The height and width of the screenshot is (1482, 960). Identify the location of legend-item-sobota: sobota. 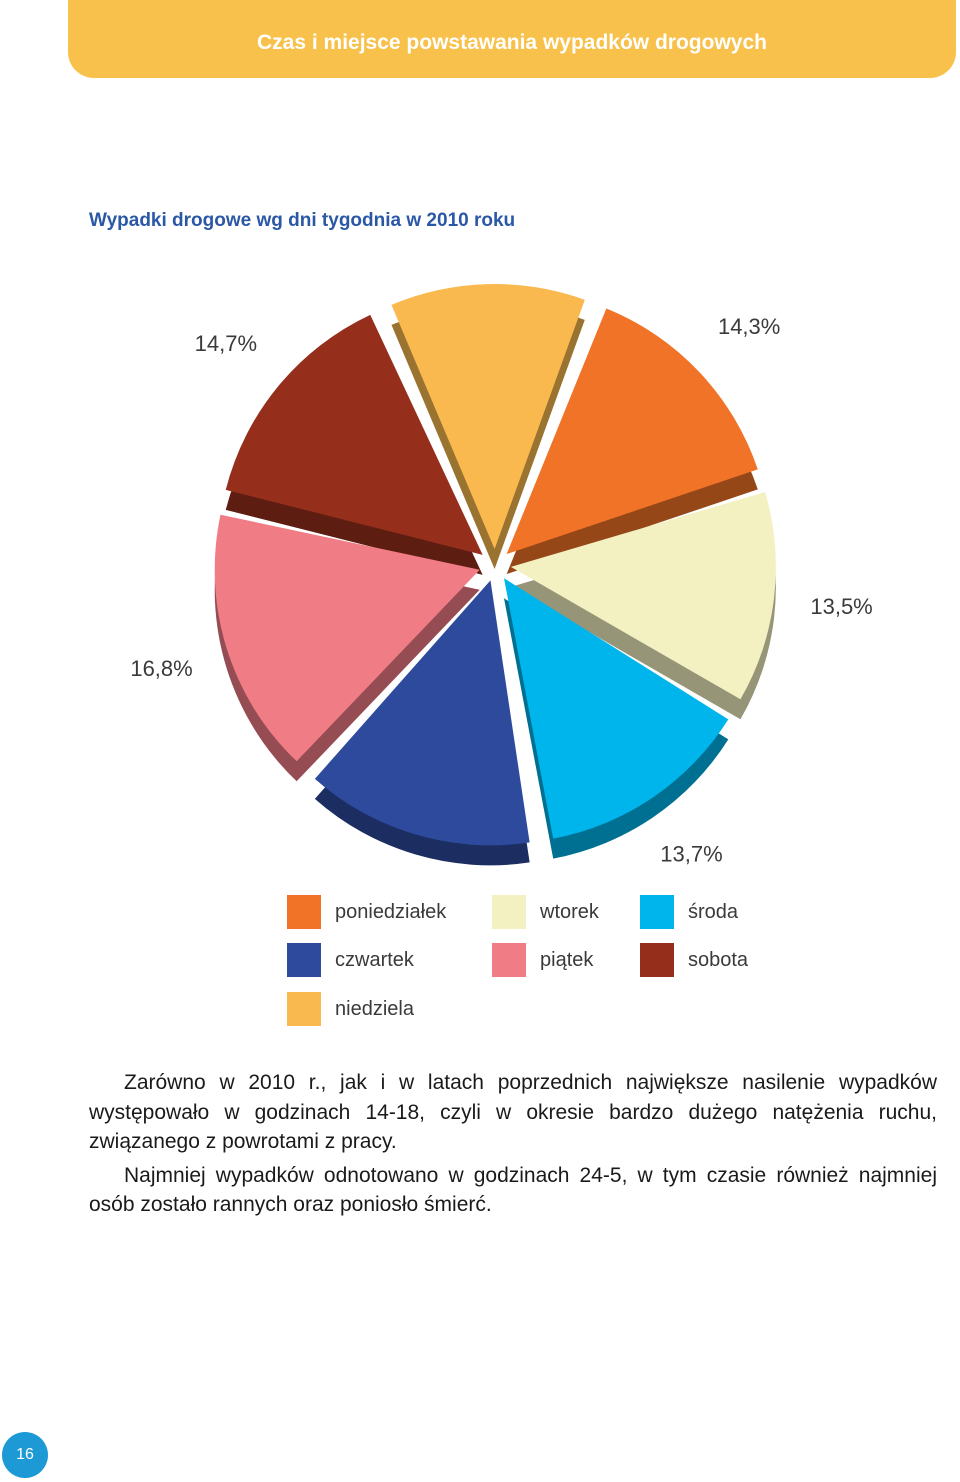
(694, 960).